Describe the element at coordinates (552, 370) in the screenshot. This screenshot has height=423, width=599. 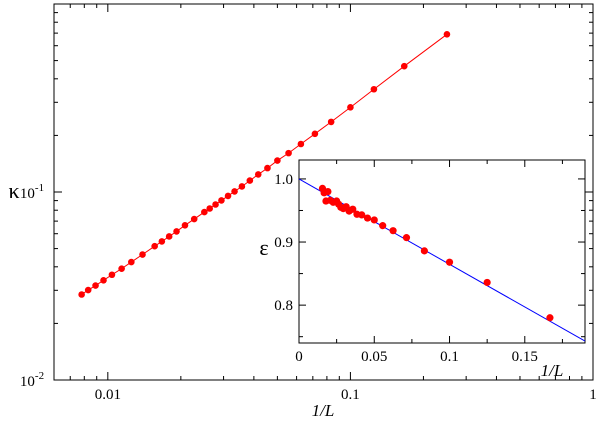
I see `inset-x-axis-title: 1/L` at that location.